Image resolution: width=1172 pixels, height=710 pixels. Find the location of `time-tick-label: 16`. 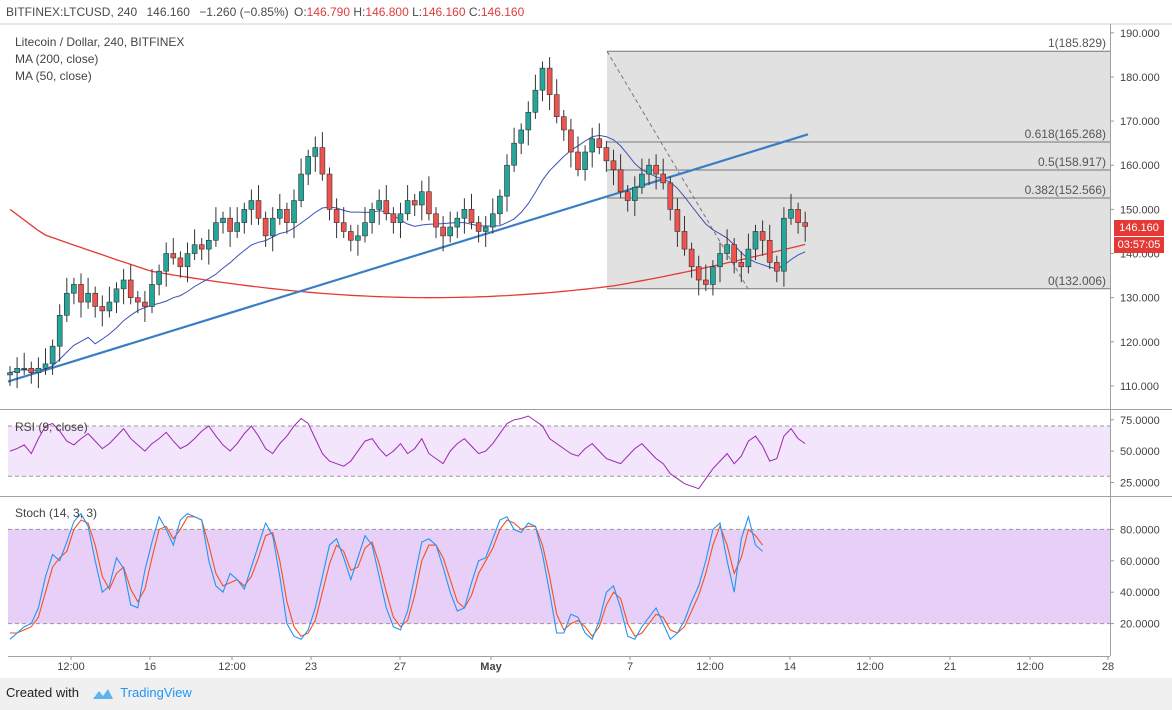

time-tick-label: 16 is located at coordinates (150, 667).